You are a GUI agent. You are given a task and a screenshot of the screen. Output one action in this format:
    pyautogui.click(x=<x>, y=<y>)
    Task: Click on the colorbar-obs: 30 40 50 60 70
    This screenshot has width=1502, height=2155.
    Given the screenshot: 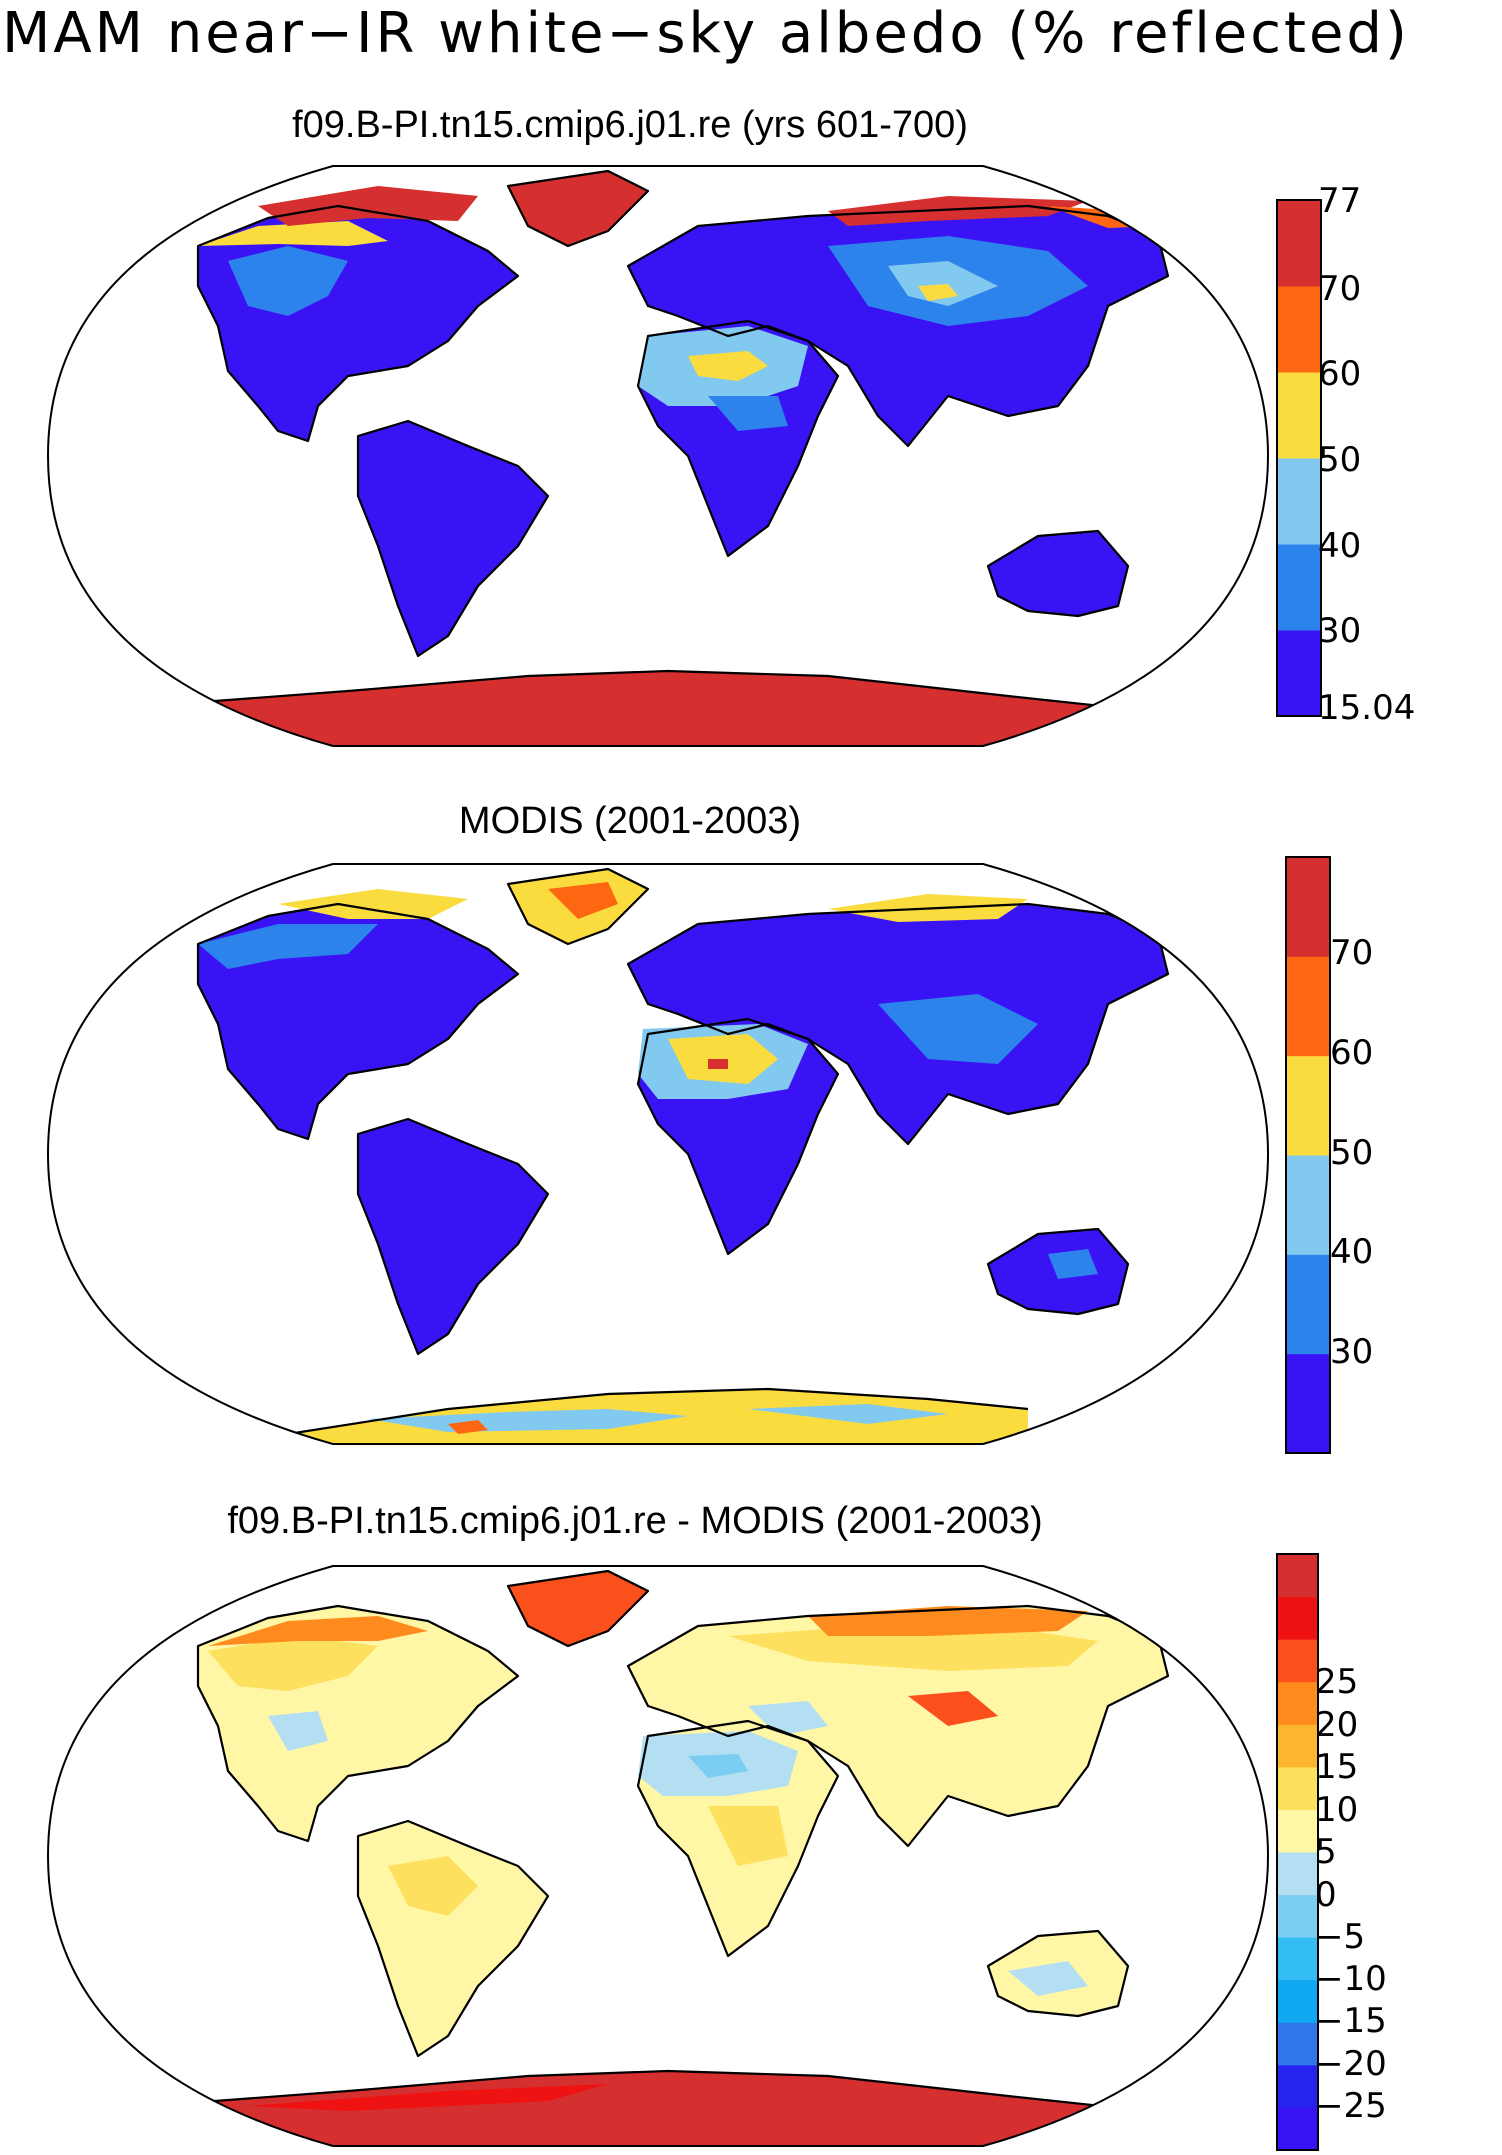 What is the action you would take?
    pyautogui.click(x=1329, y=1155)
    